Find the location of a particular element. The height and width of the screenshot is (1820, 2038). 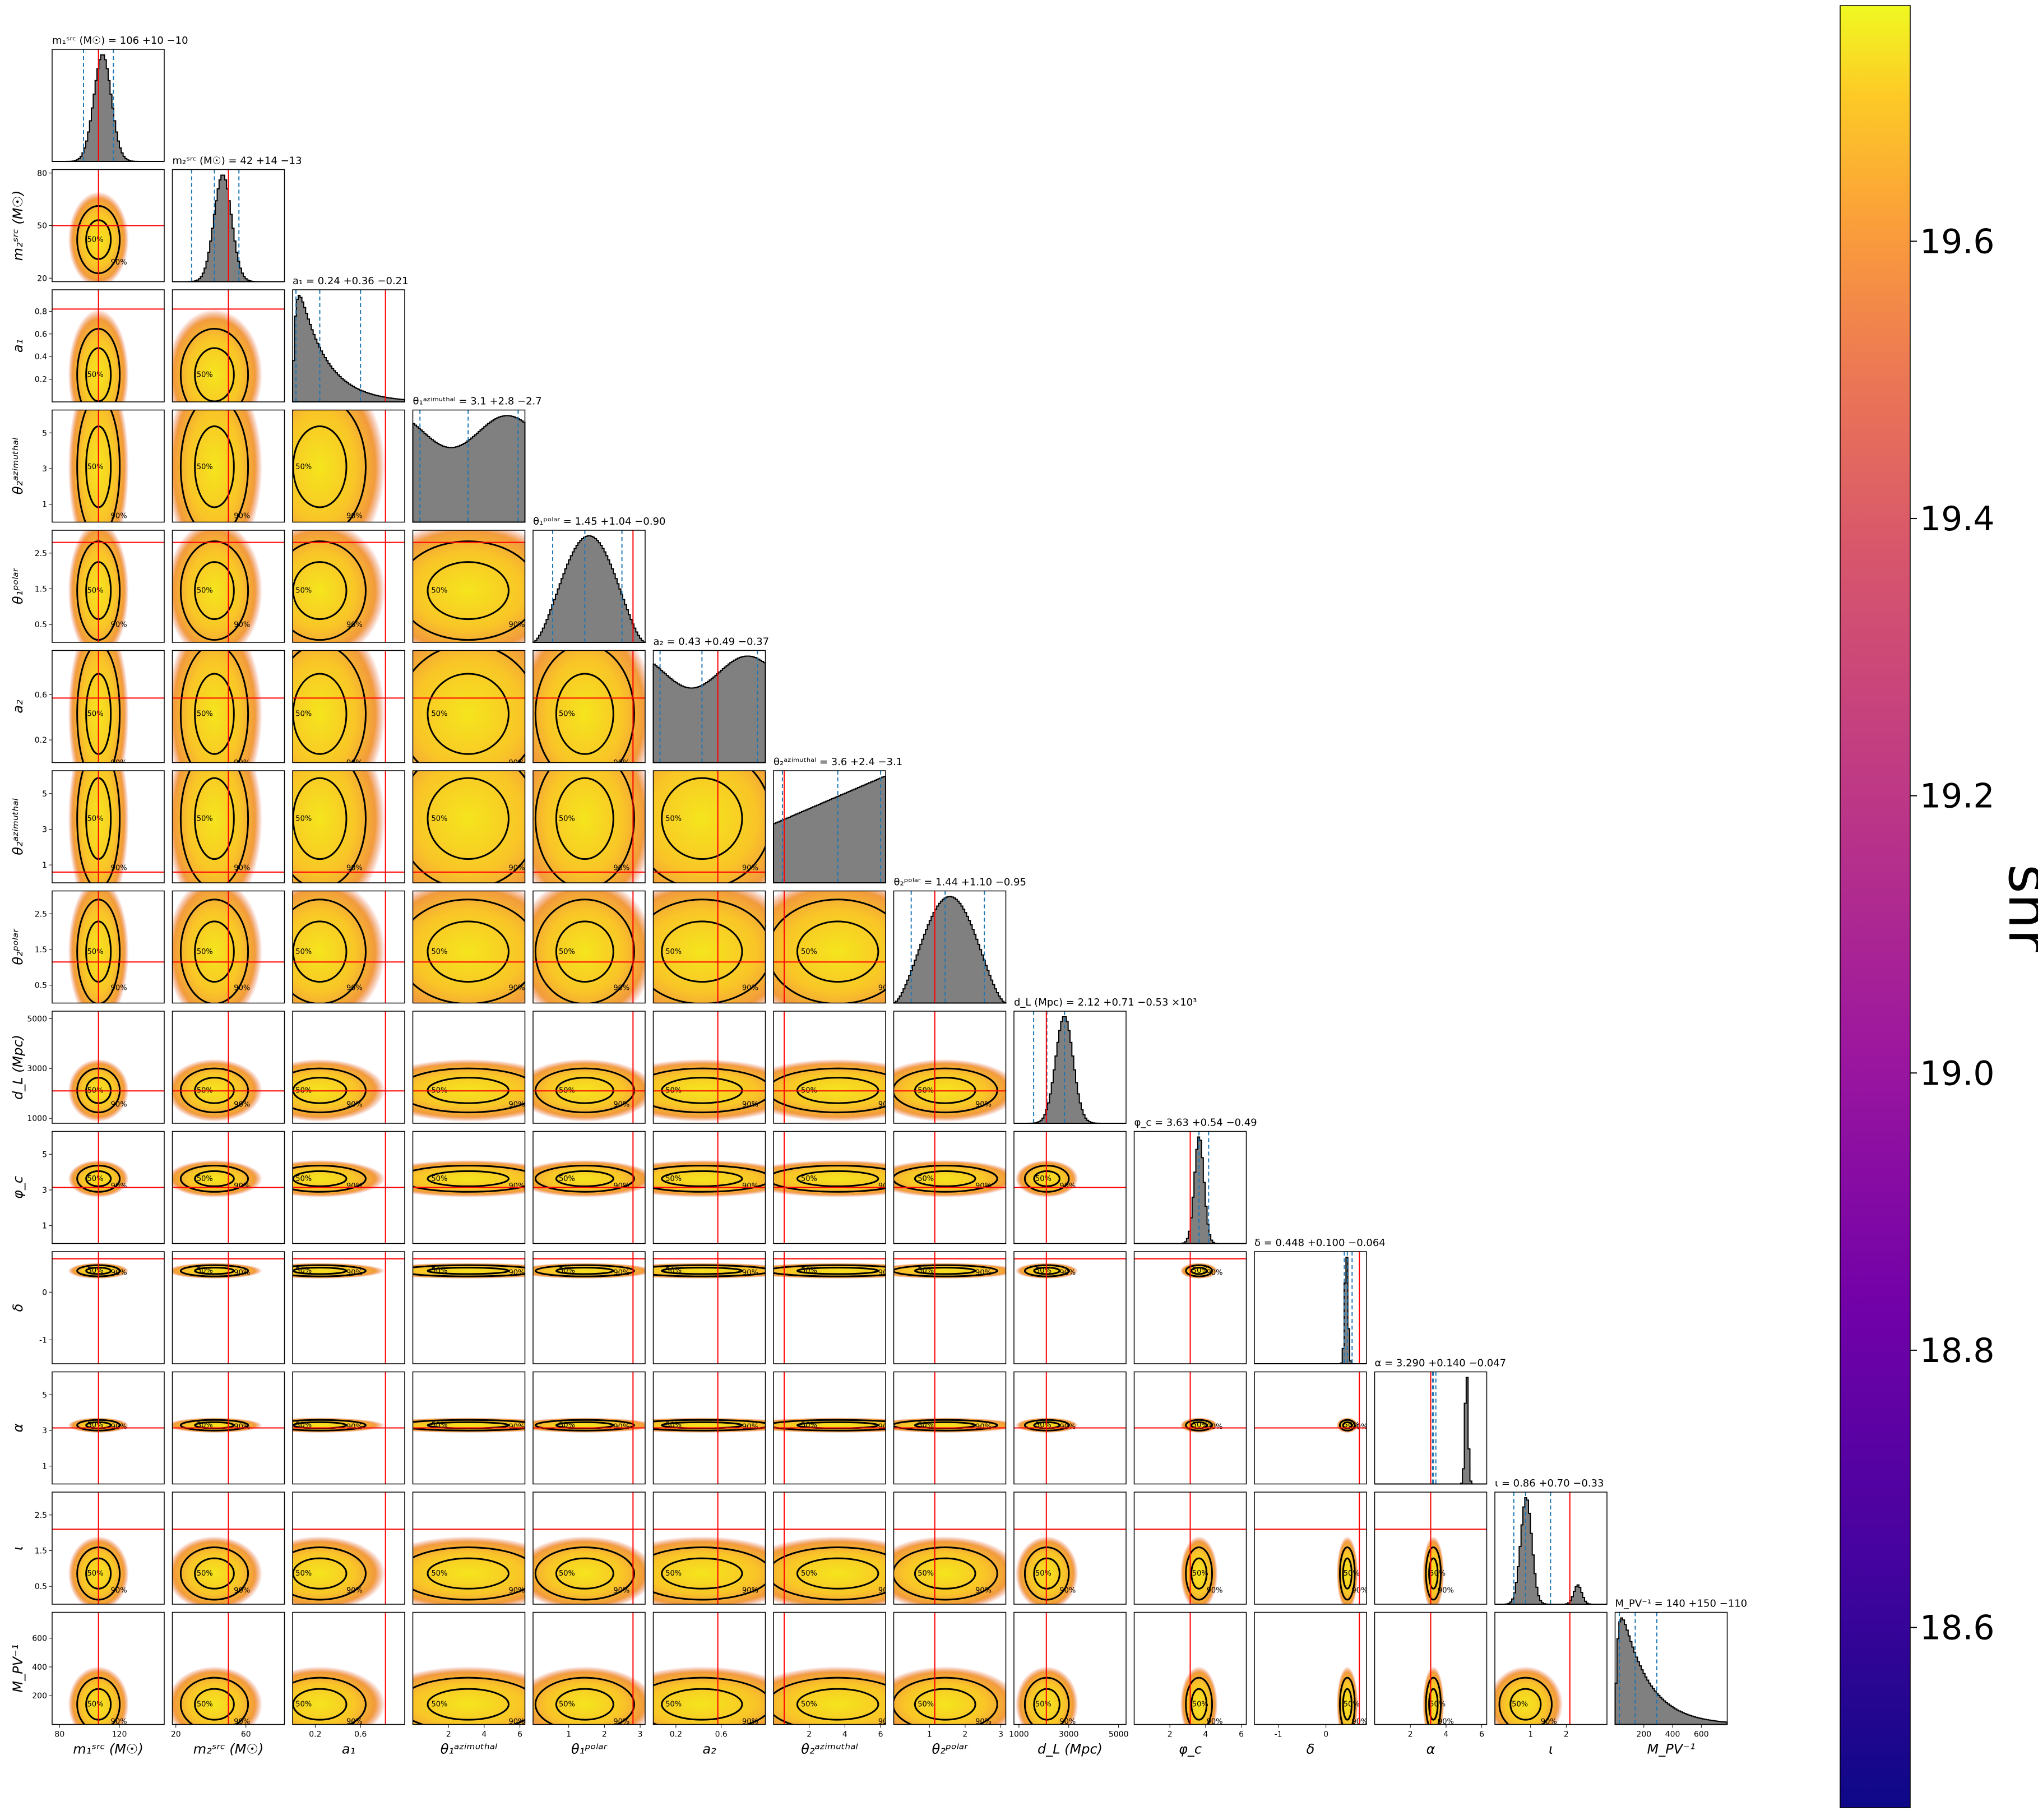

y-tick-label: 5 is located at coordinates (44, 795).